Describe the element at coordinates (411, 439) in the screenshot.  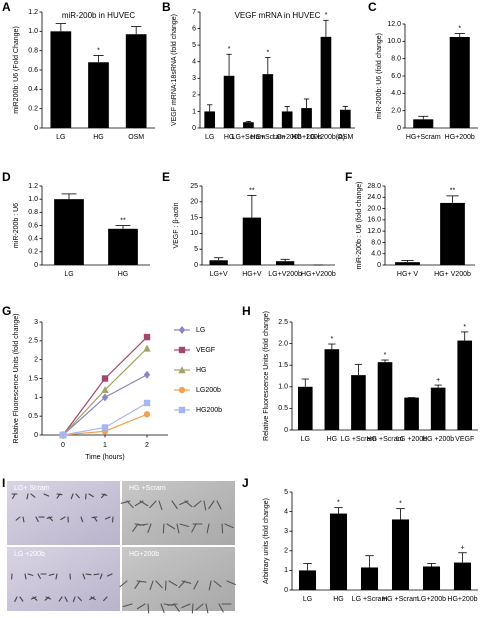
I see `x-tick-label: LG +200b` at that location.